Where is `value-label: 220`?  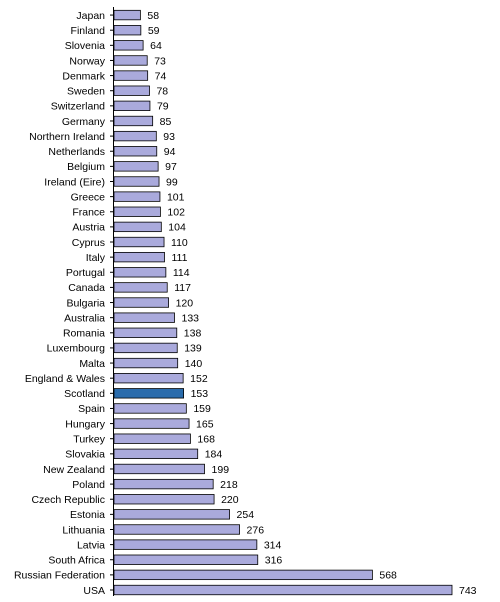 value-label: 220 is located at coordinates (230, 500).